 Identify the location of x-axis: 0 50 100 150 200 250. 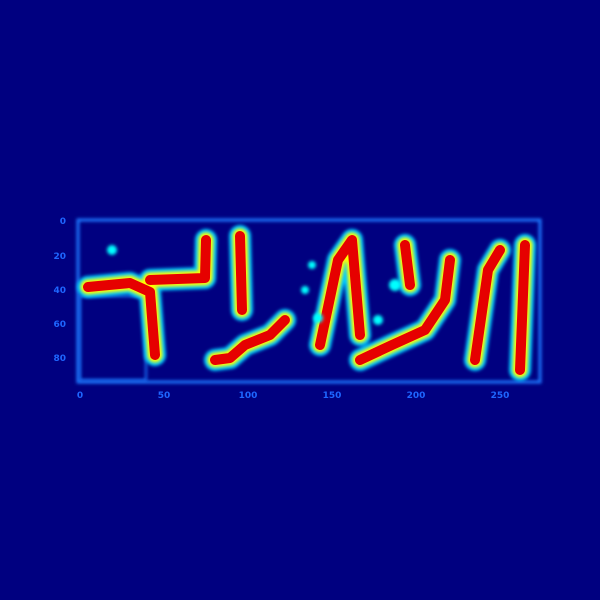
(293, 396).